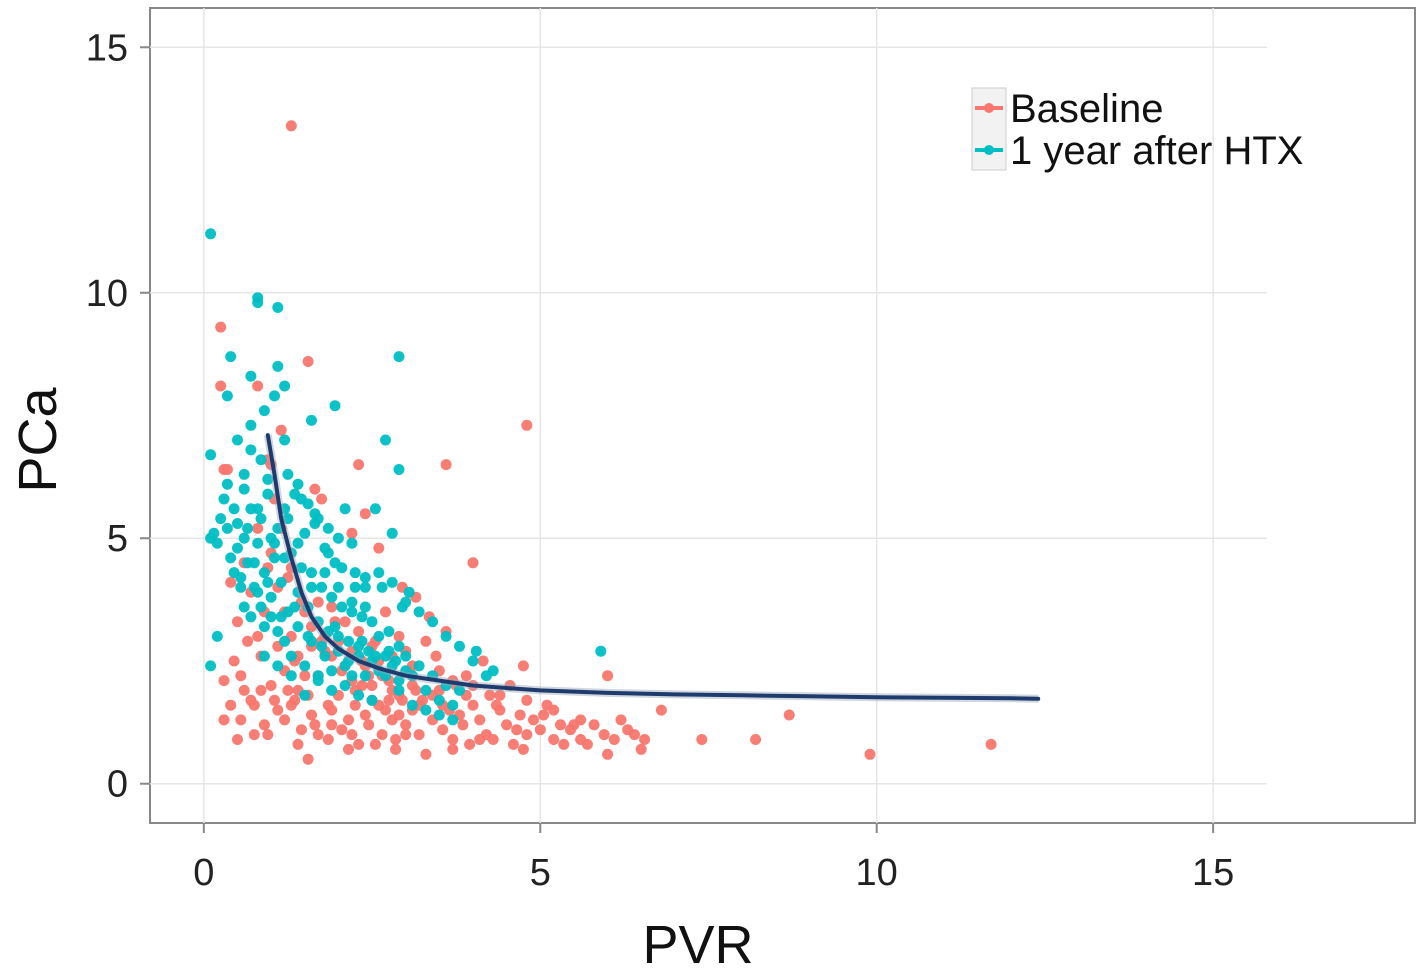  Describe the element at coordinates (989, 150) in the screenshot. I see `legend-key-followup-dot` at that location.